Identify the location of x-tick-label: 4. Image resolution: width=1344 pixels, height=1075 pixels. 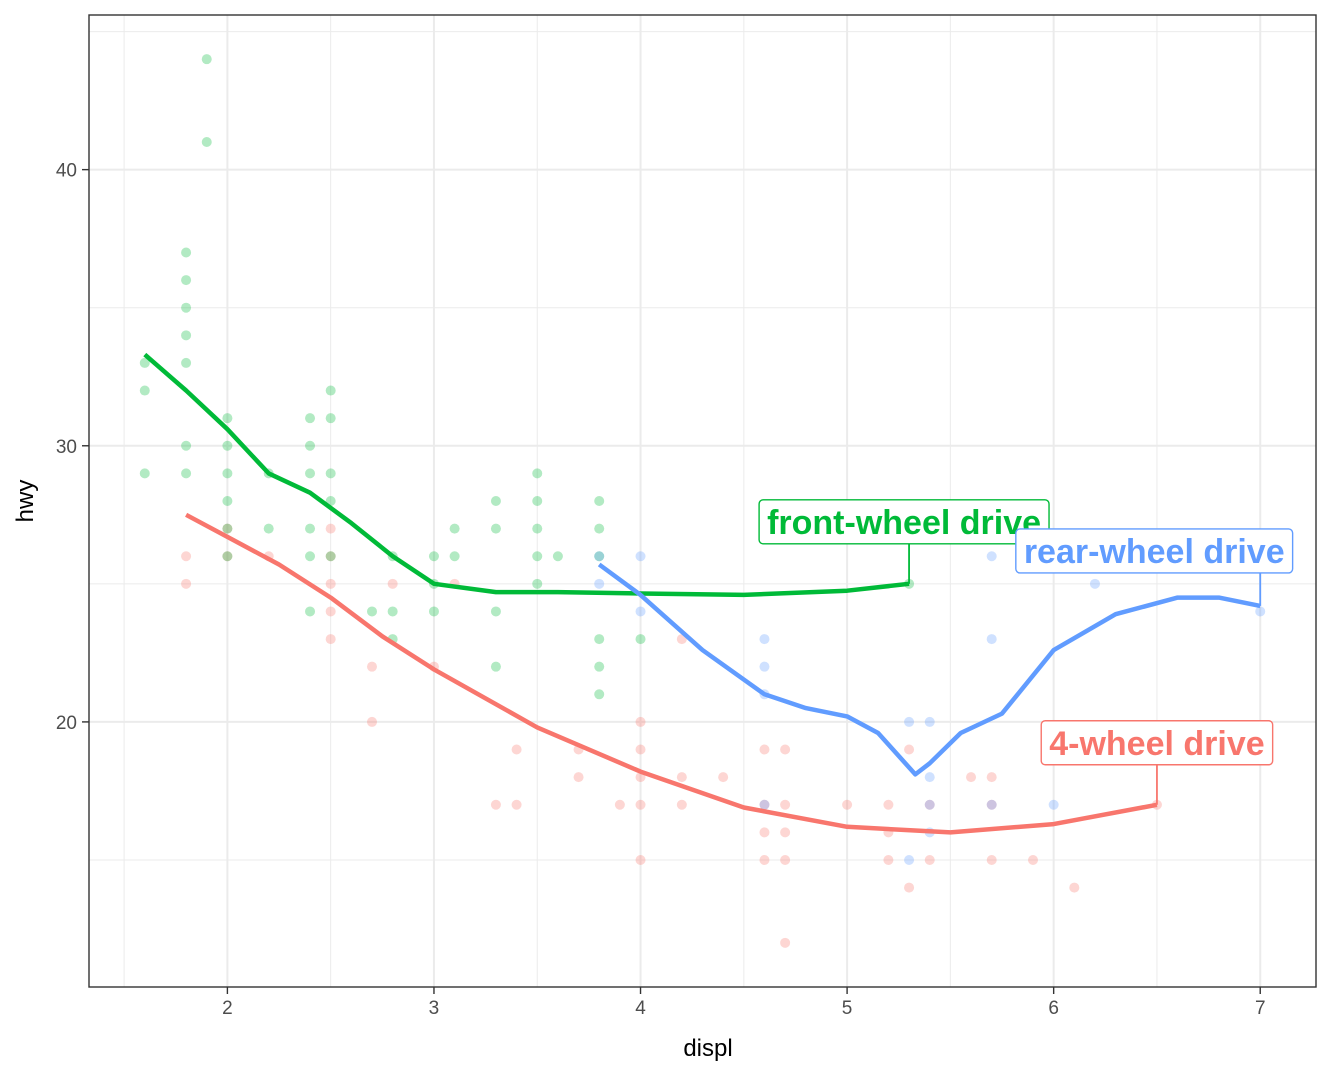
(640, 1008).